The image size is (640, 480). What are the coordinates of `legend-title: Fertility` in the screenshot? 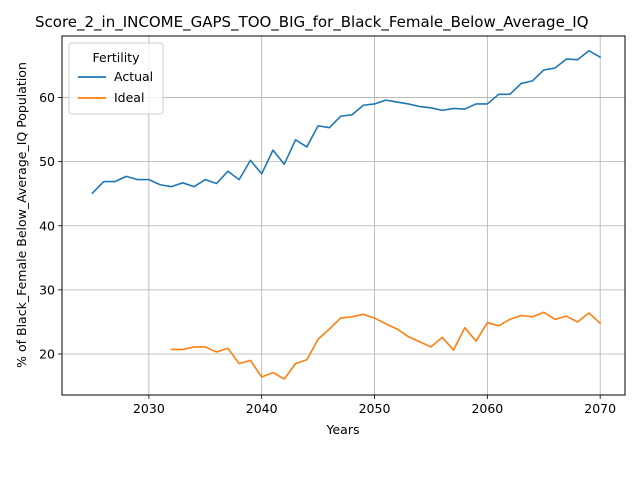 It's located at (117, 57).